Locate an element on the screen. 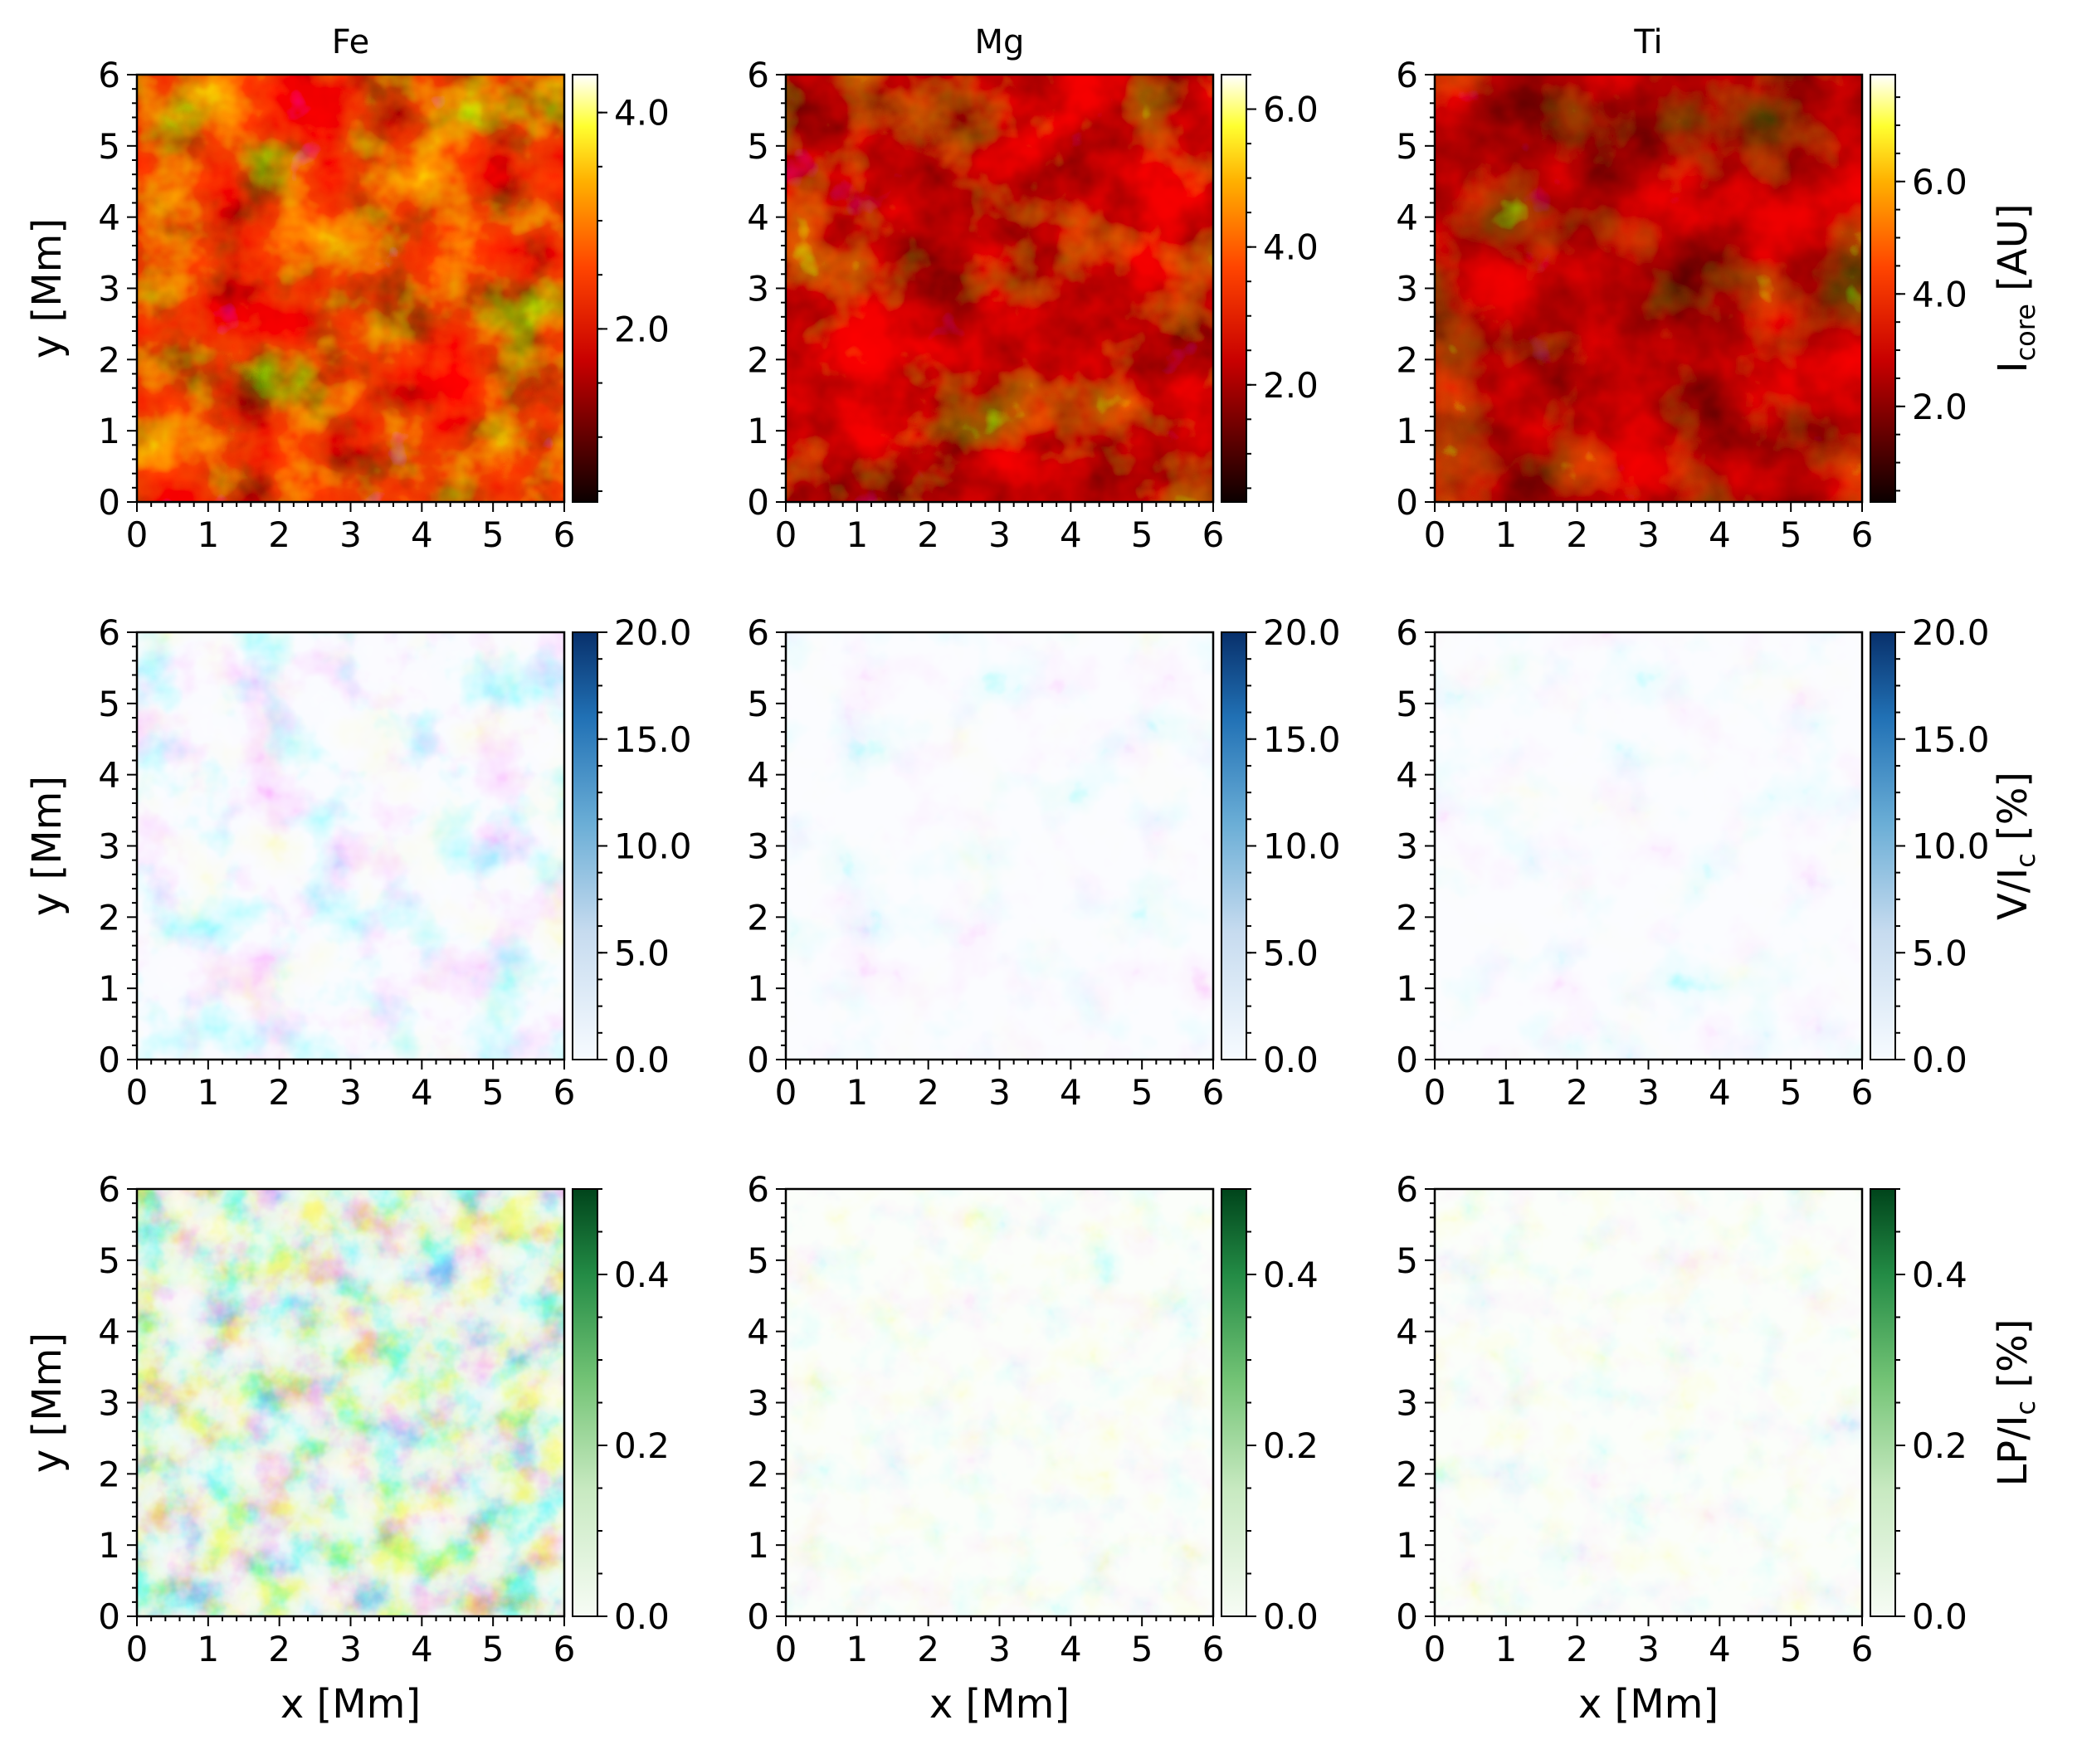 This screenshot has width=2082, height=1764. panel-linear-polarization-3: 0 1 2 3 4 5 6 0 1 2 3 4 5 6 x [Mm] 0.0 0.2 0.4 LP/Ic [%] is located at coordinates (1718, 1448).